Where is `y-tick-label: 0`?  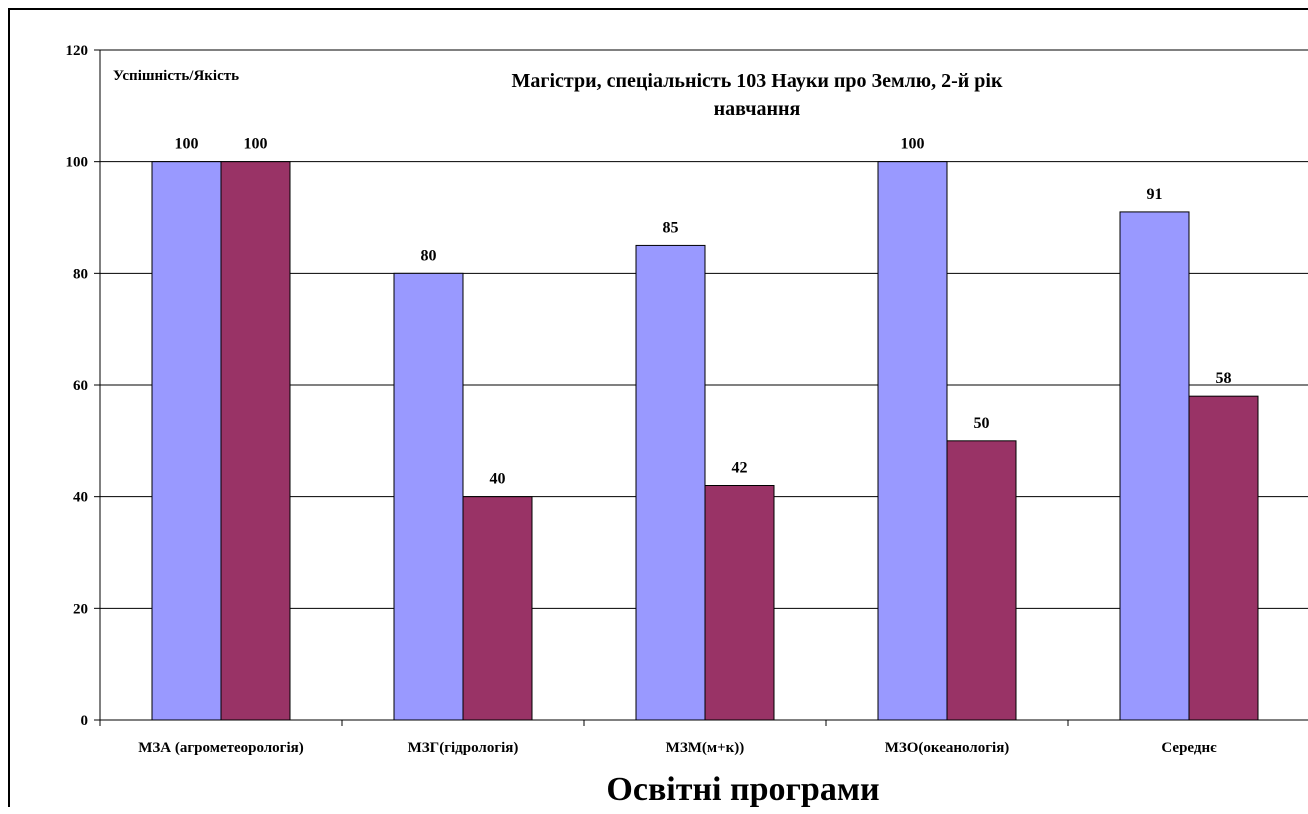
y-tick-label: 0 is located at coordinates (85, 721).